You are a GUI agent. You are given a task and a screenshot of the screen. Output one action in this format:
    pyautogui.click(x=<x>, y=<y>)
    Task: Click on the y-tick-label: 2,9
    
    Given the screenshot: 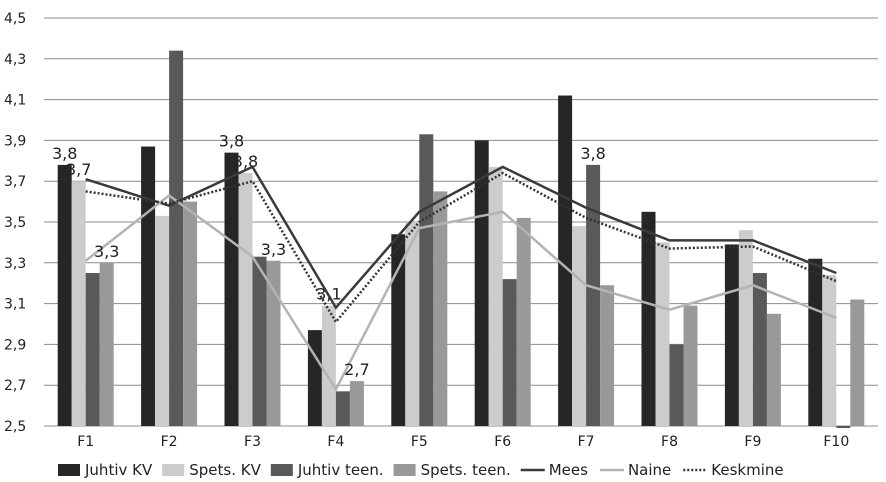 What is the action you would take?
    pyautogui.click(x=15, y=345)
    